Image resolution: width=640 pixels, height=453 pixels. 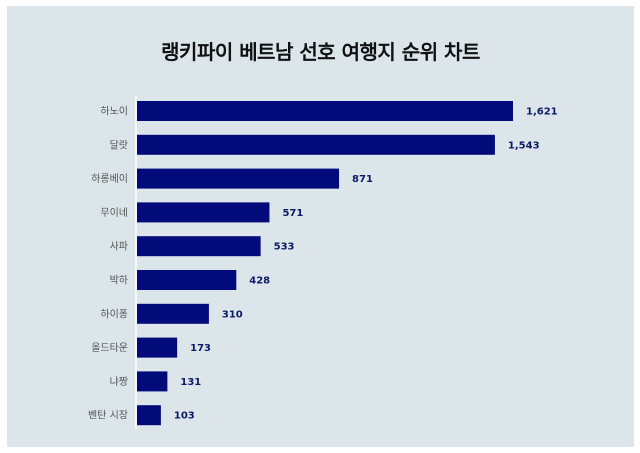 I want to click on category-label: 올드타운, so click(x=109, y=348).